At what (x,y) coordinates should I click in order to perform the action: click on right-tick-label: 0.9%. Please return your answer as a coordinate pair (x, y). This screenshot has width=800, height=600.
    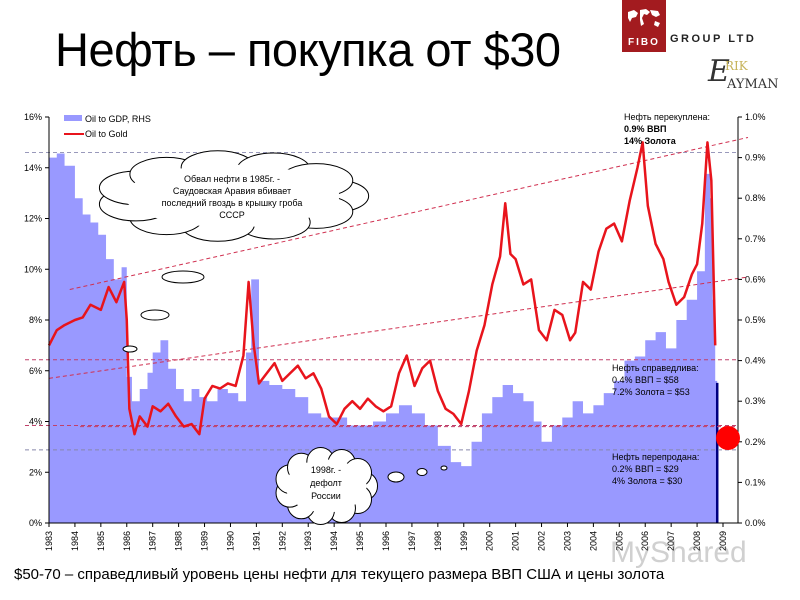
    Looking at the image, I should click on (755, 158).